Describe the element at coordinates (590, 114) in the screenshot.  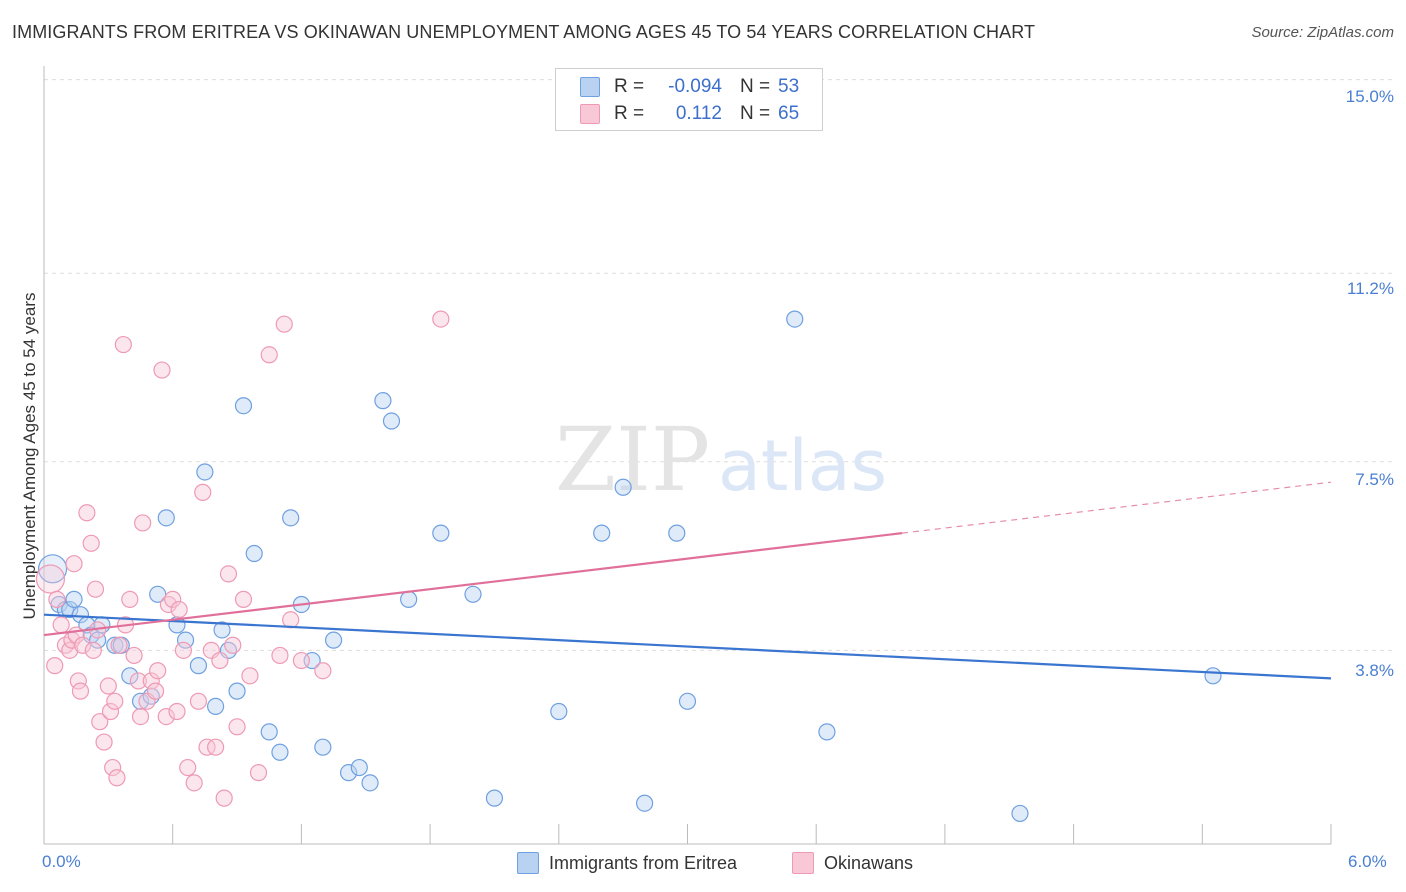
I see `okinawans-swatch` at that location.